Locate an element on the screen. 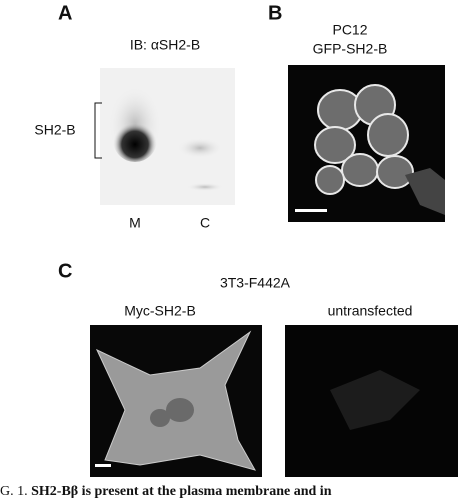  cells is located at coordinates (364, 139).